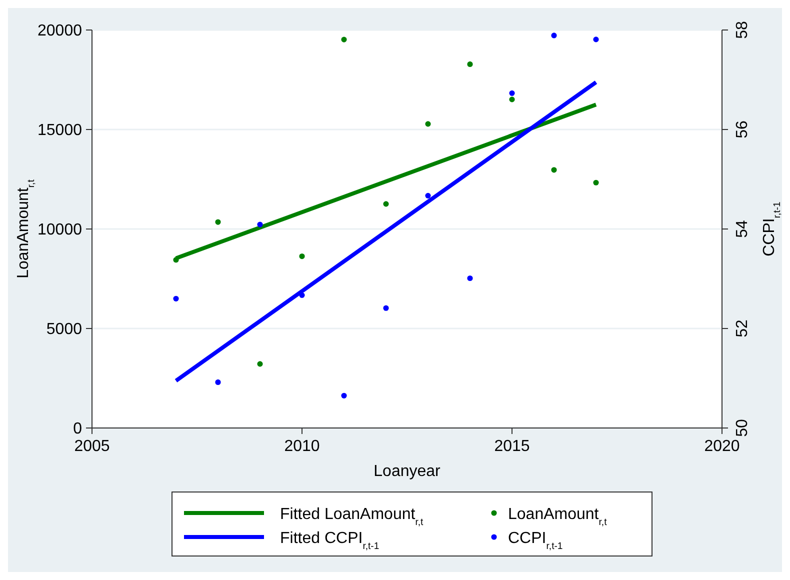  What do you see at coordinates (60, 31) in the screenshot?
I see `y-tick-label: 20000` at bounding box center [60, 31].